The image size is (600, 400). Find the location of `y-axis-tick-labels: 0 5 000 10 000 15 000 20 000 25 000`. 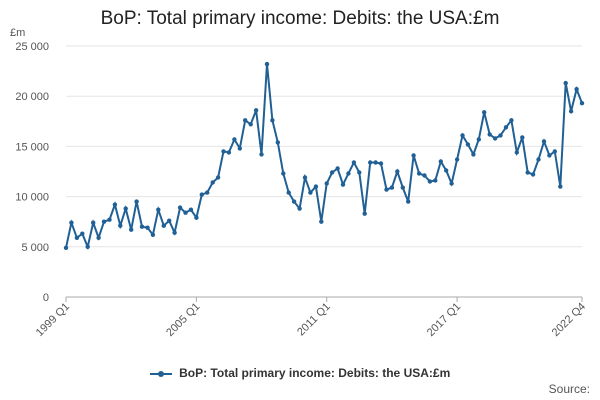

y-axis-tick-labels: 0 5 000 10 000 15 000 20 000 25 000 is located at coordinates (32, 172).